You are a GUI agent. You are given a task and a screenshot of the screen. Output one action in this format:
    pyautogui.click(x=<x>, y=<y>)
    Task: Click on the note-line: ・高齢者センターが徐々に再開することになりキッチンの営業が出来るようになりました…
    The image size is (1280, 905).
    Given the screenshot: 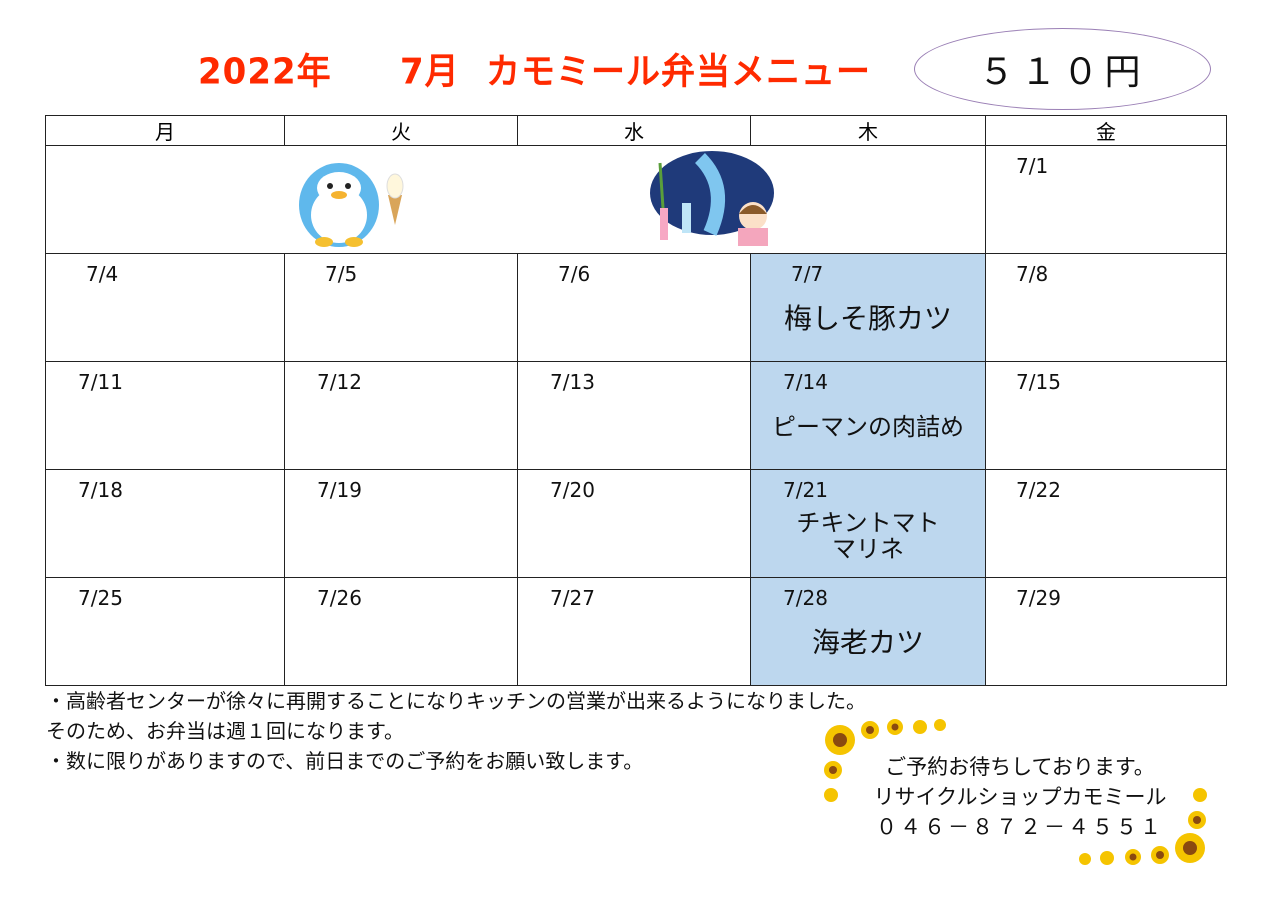 What is the action you would take?
    pyautogui.click(x=456, y=701)
    